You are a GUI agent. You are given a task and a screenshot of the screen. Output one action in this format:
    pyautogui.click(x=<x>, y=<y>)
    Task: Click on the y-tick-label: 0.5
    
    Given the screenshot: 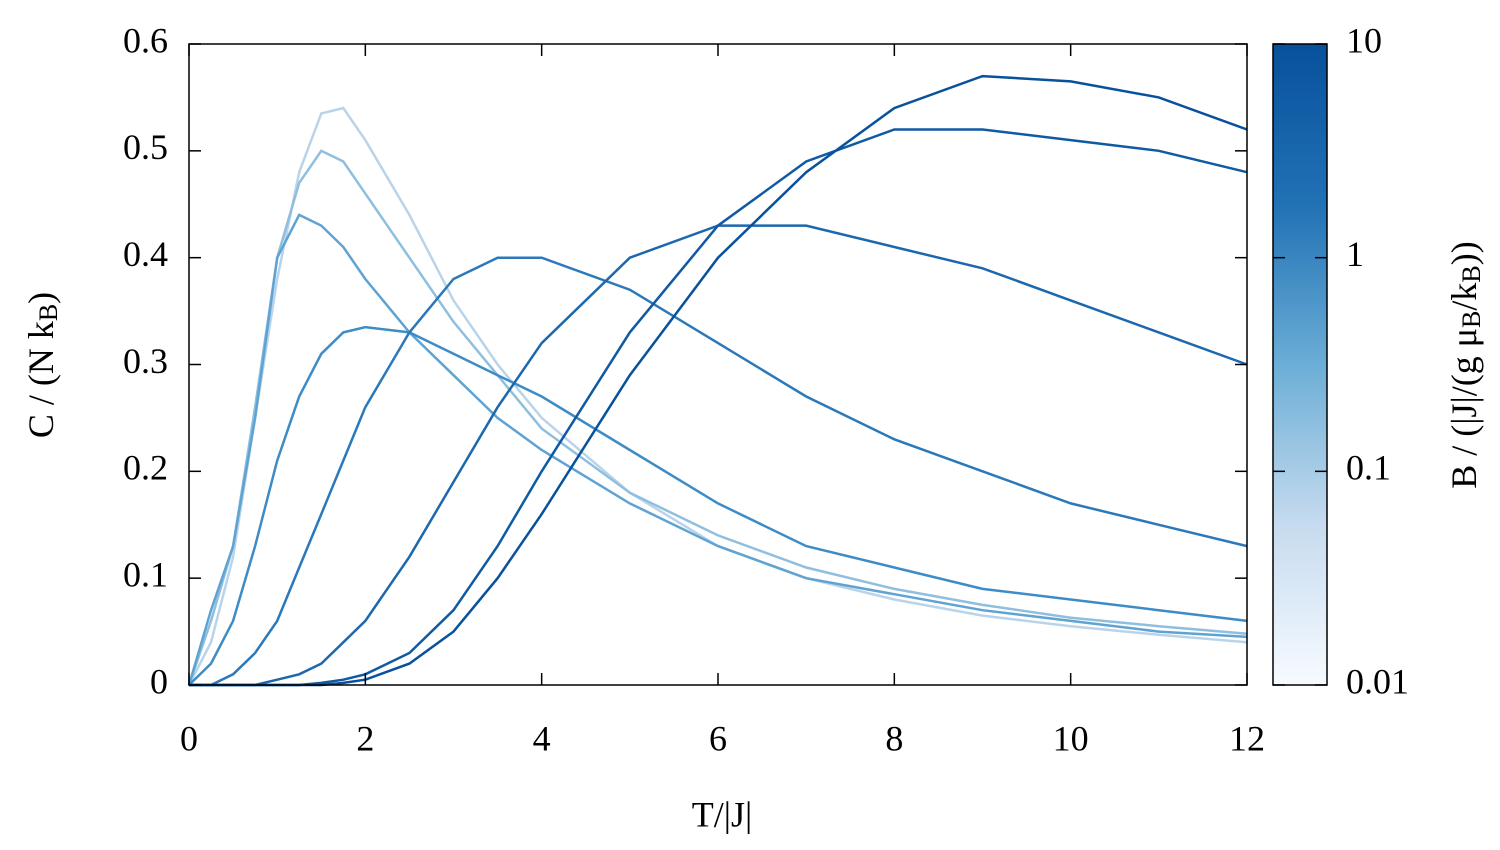 What is the action you would take?
    pyautogui.click(x=145, y=147)
    